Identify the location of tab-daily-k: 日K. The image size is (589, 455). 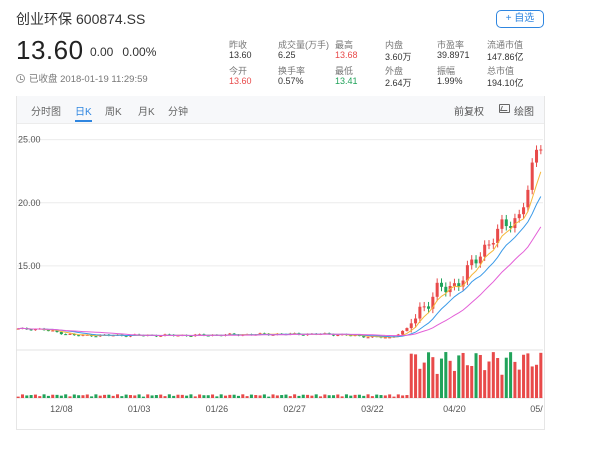
(83, 112).